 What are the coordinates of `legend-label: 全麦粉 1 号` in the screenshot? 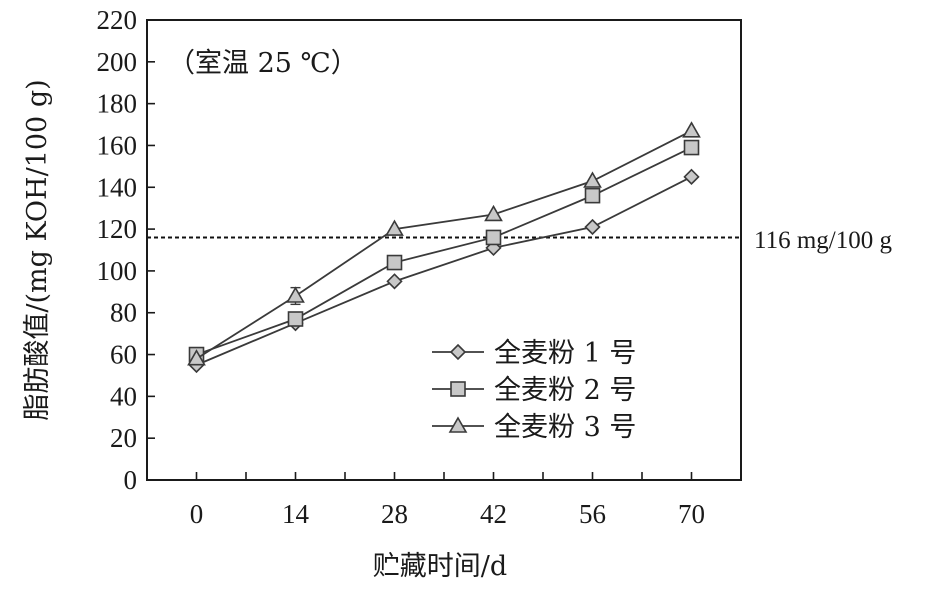 It's located at (565, 353).